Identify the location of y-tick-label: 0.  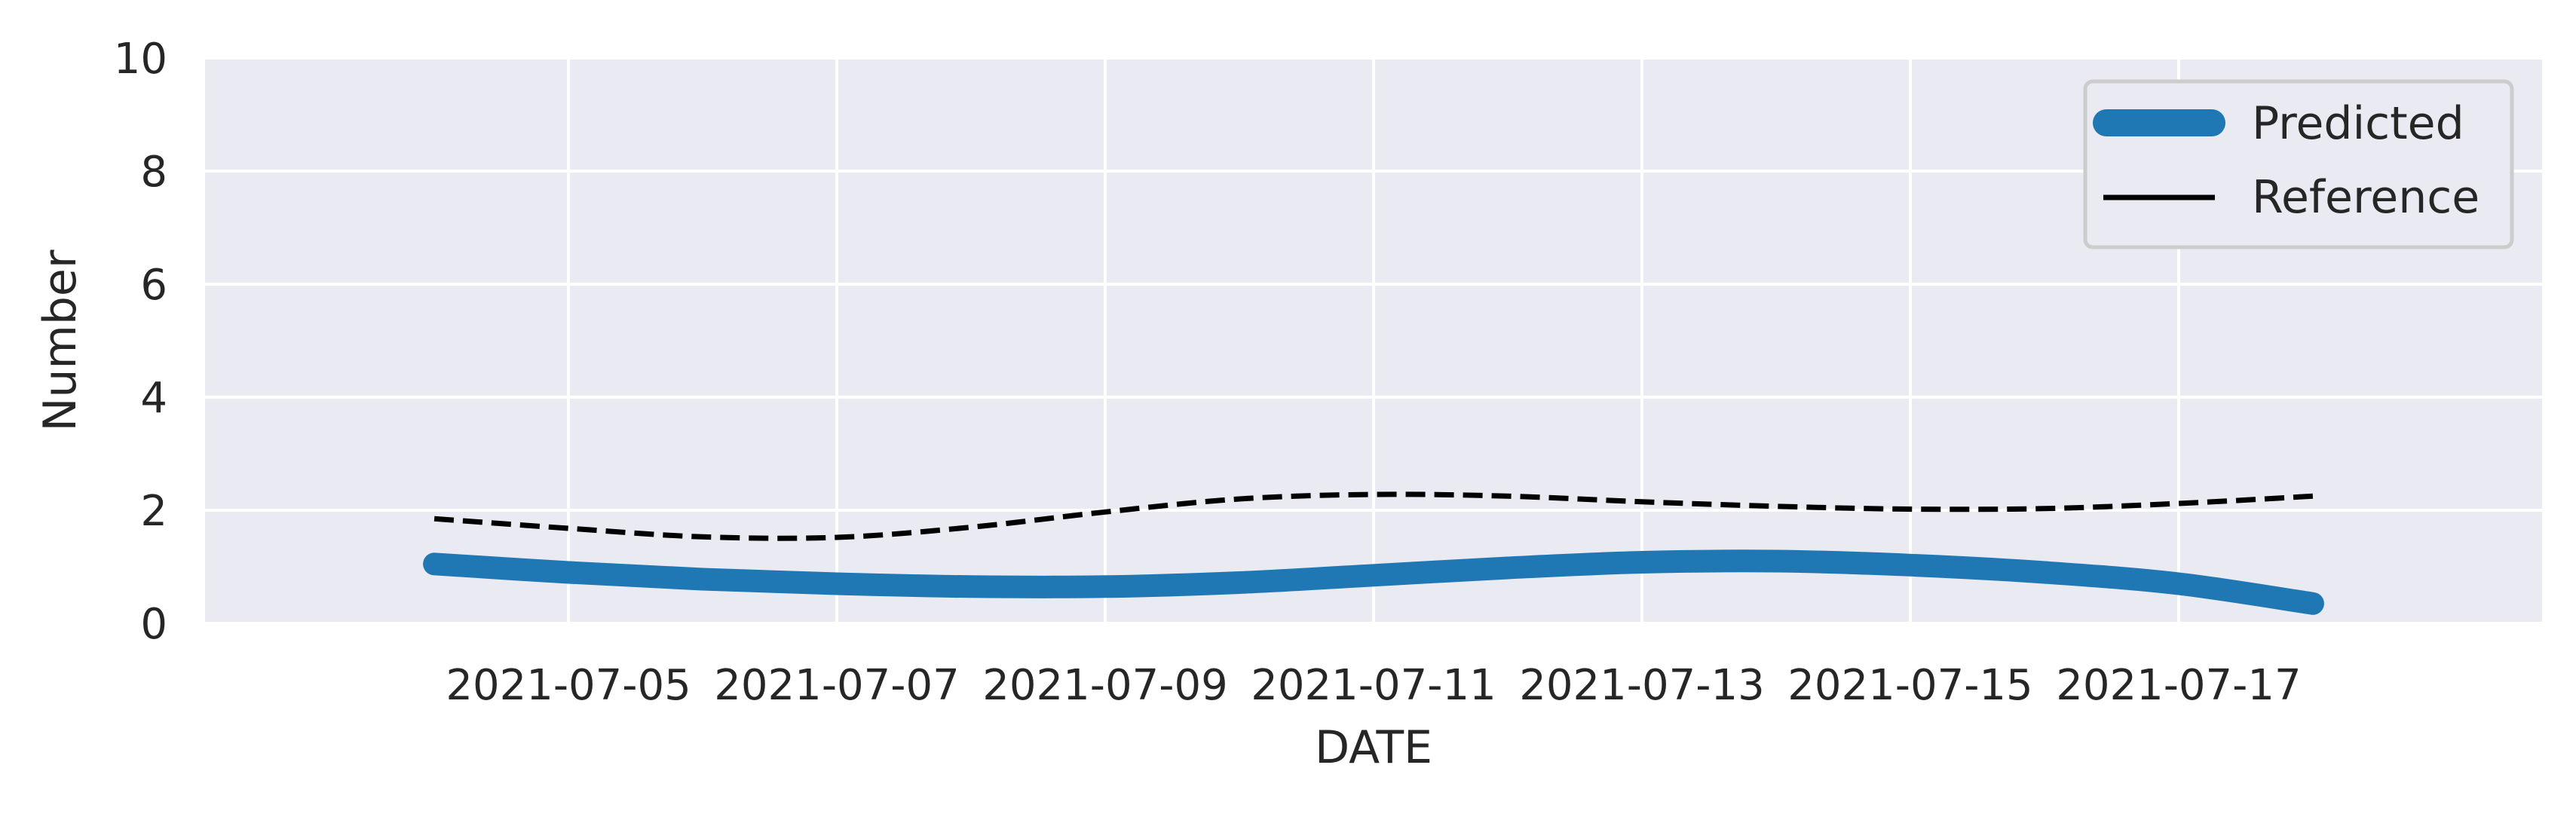
(153, 624).